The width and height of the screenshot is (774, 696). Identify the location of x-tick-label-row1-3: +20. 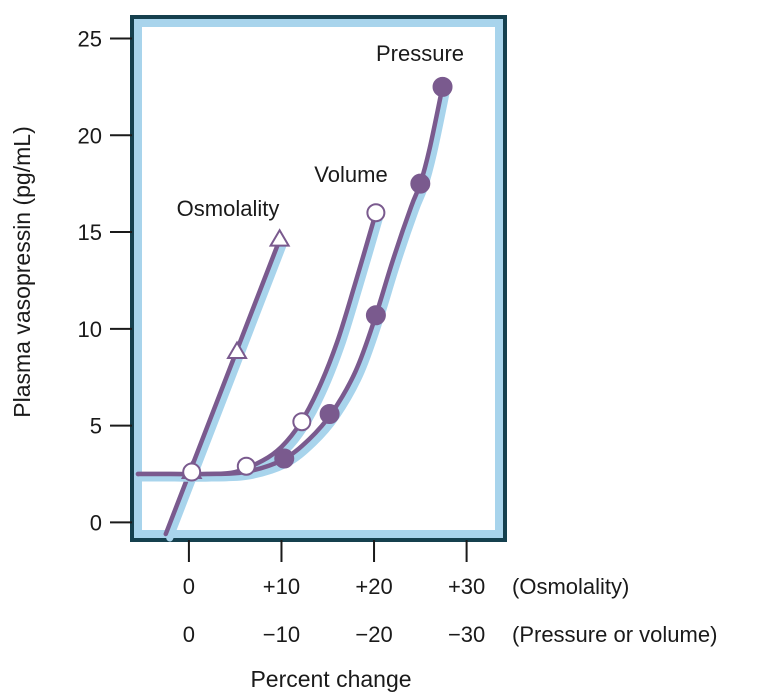
(373, 586).